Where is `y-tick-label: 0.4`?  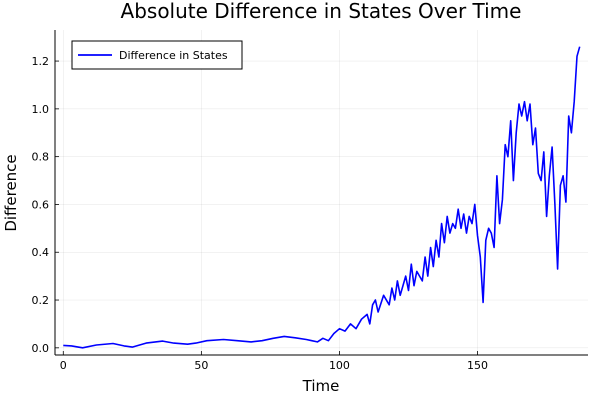
y-tick-label: 0.4 is located at coordinates (41, 252).